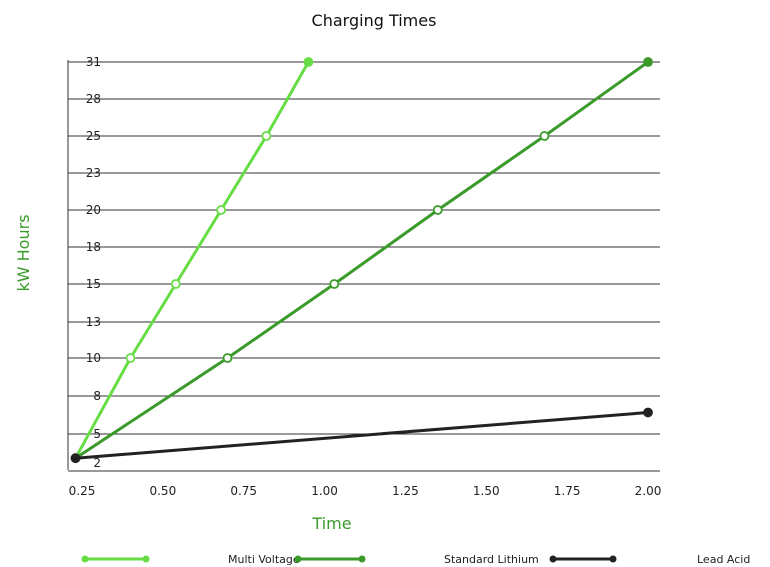 This screenshot has width=770, height=567. What do you see at coordinates (243, 491) in the screenshot?
I see `x-tick-label-0.75: 0.75` at bounding box center [243, 491].